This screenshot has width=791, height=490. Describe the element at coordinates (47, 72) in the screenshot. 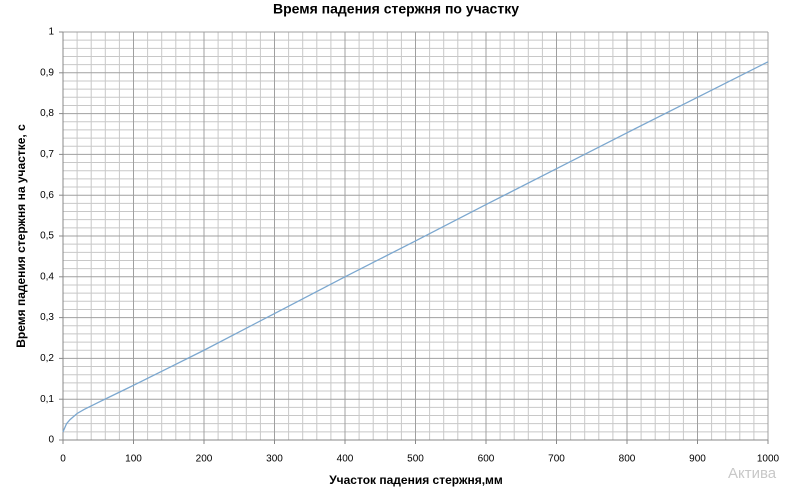

I see `y-tick-label: 0,9` at that location.